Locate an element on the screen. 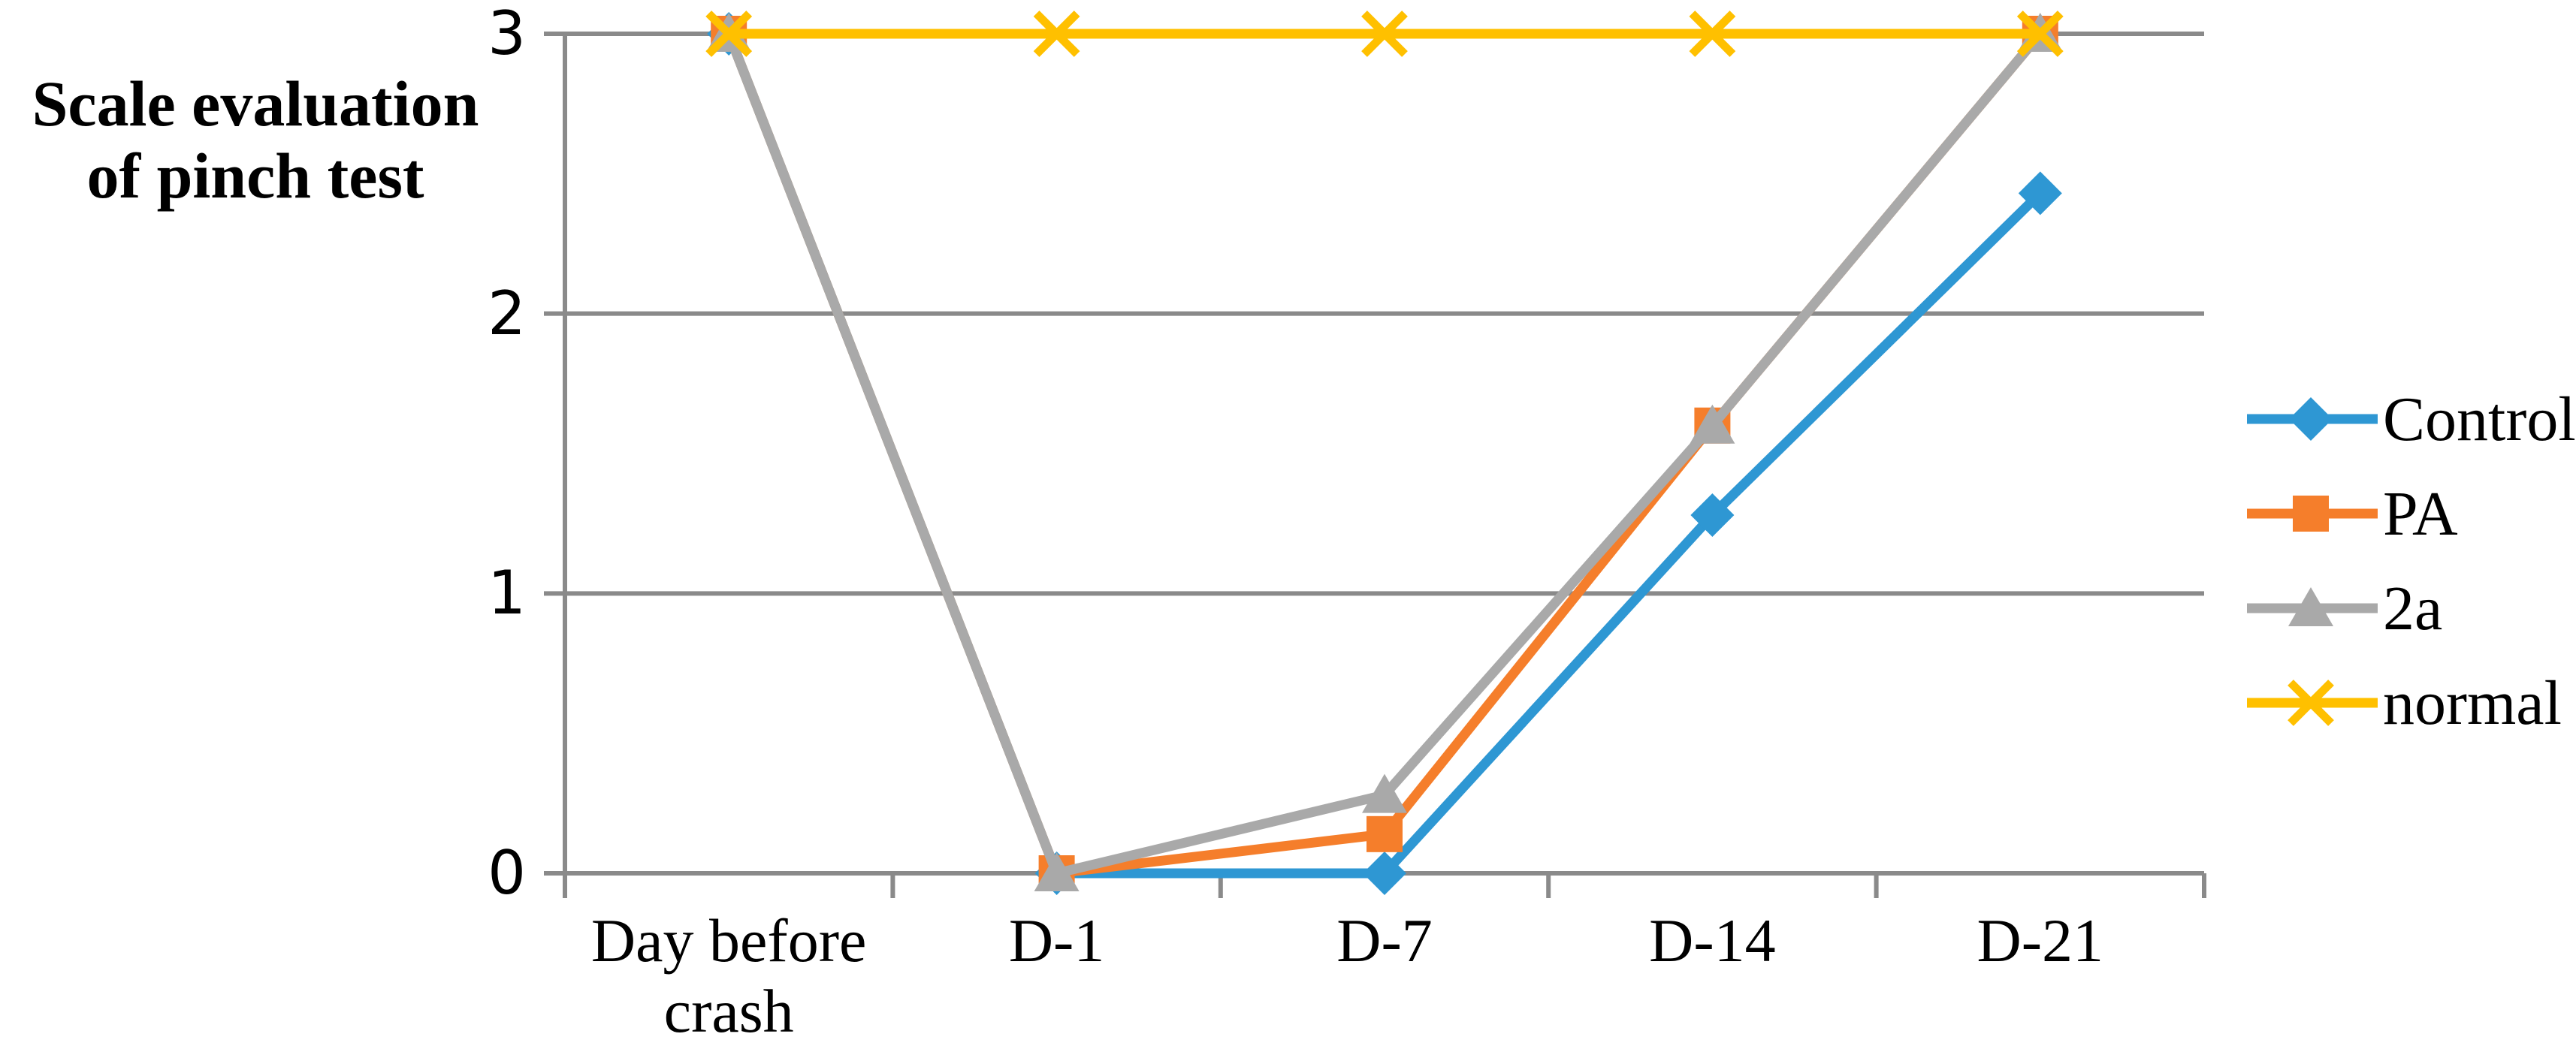  legend-item-PA: PA is located at coordinates (2351, 513).